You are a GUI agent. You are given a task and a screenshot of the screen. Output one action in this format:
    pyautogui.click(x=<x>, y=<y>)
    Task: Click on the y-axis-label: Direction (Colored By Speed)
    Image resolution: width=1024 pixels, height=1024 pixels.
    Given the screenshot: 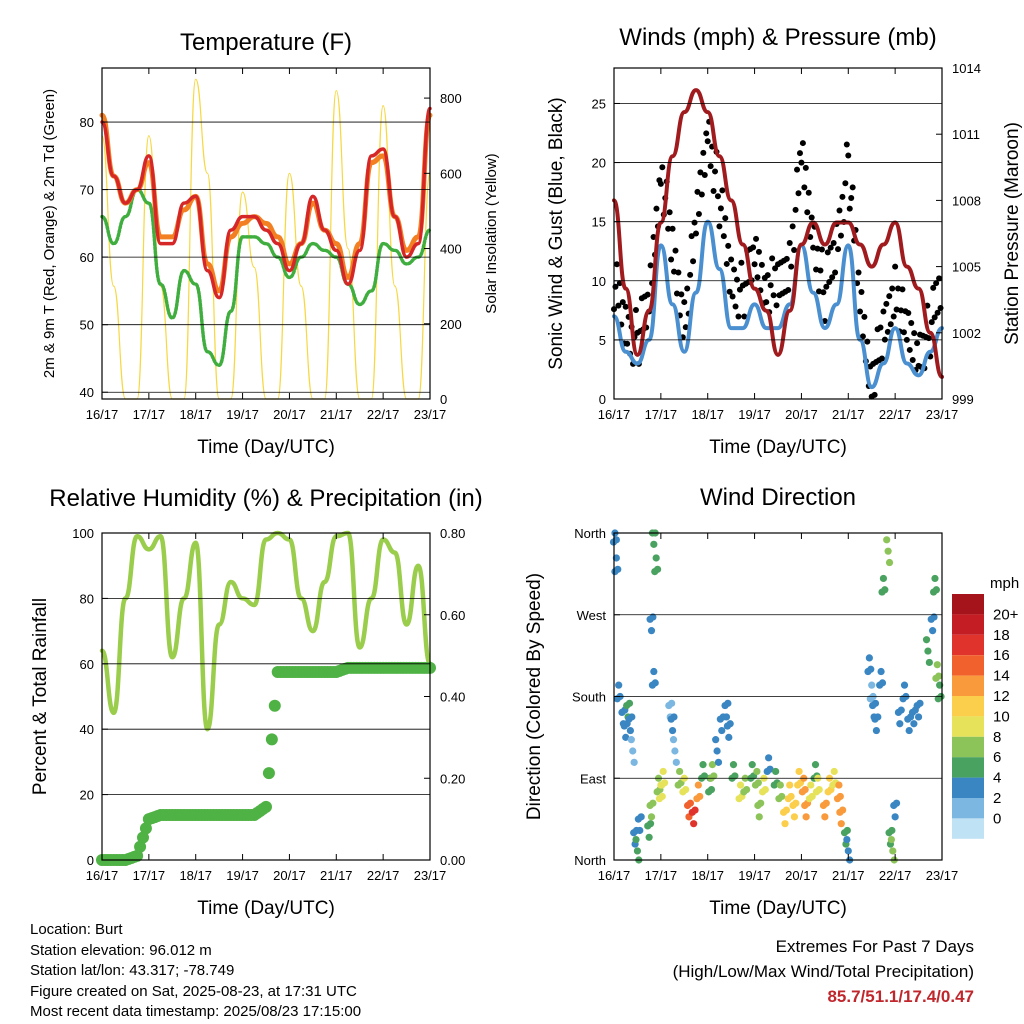 What is the action you would take?
    pyautogui.click(x=534, y=696)
    